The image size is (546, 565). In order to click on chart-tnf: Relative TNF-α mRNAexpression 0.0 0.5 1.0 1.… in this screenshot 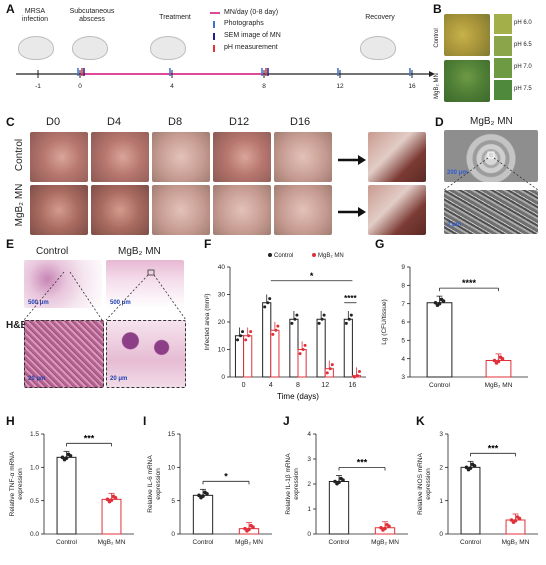, I will do `click(71, 488)`.